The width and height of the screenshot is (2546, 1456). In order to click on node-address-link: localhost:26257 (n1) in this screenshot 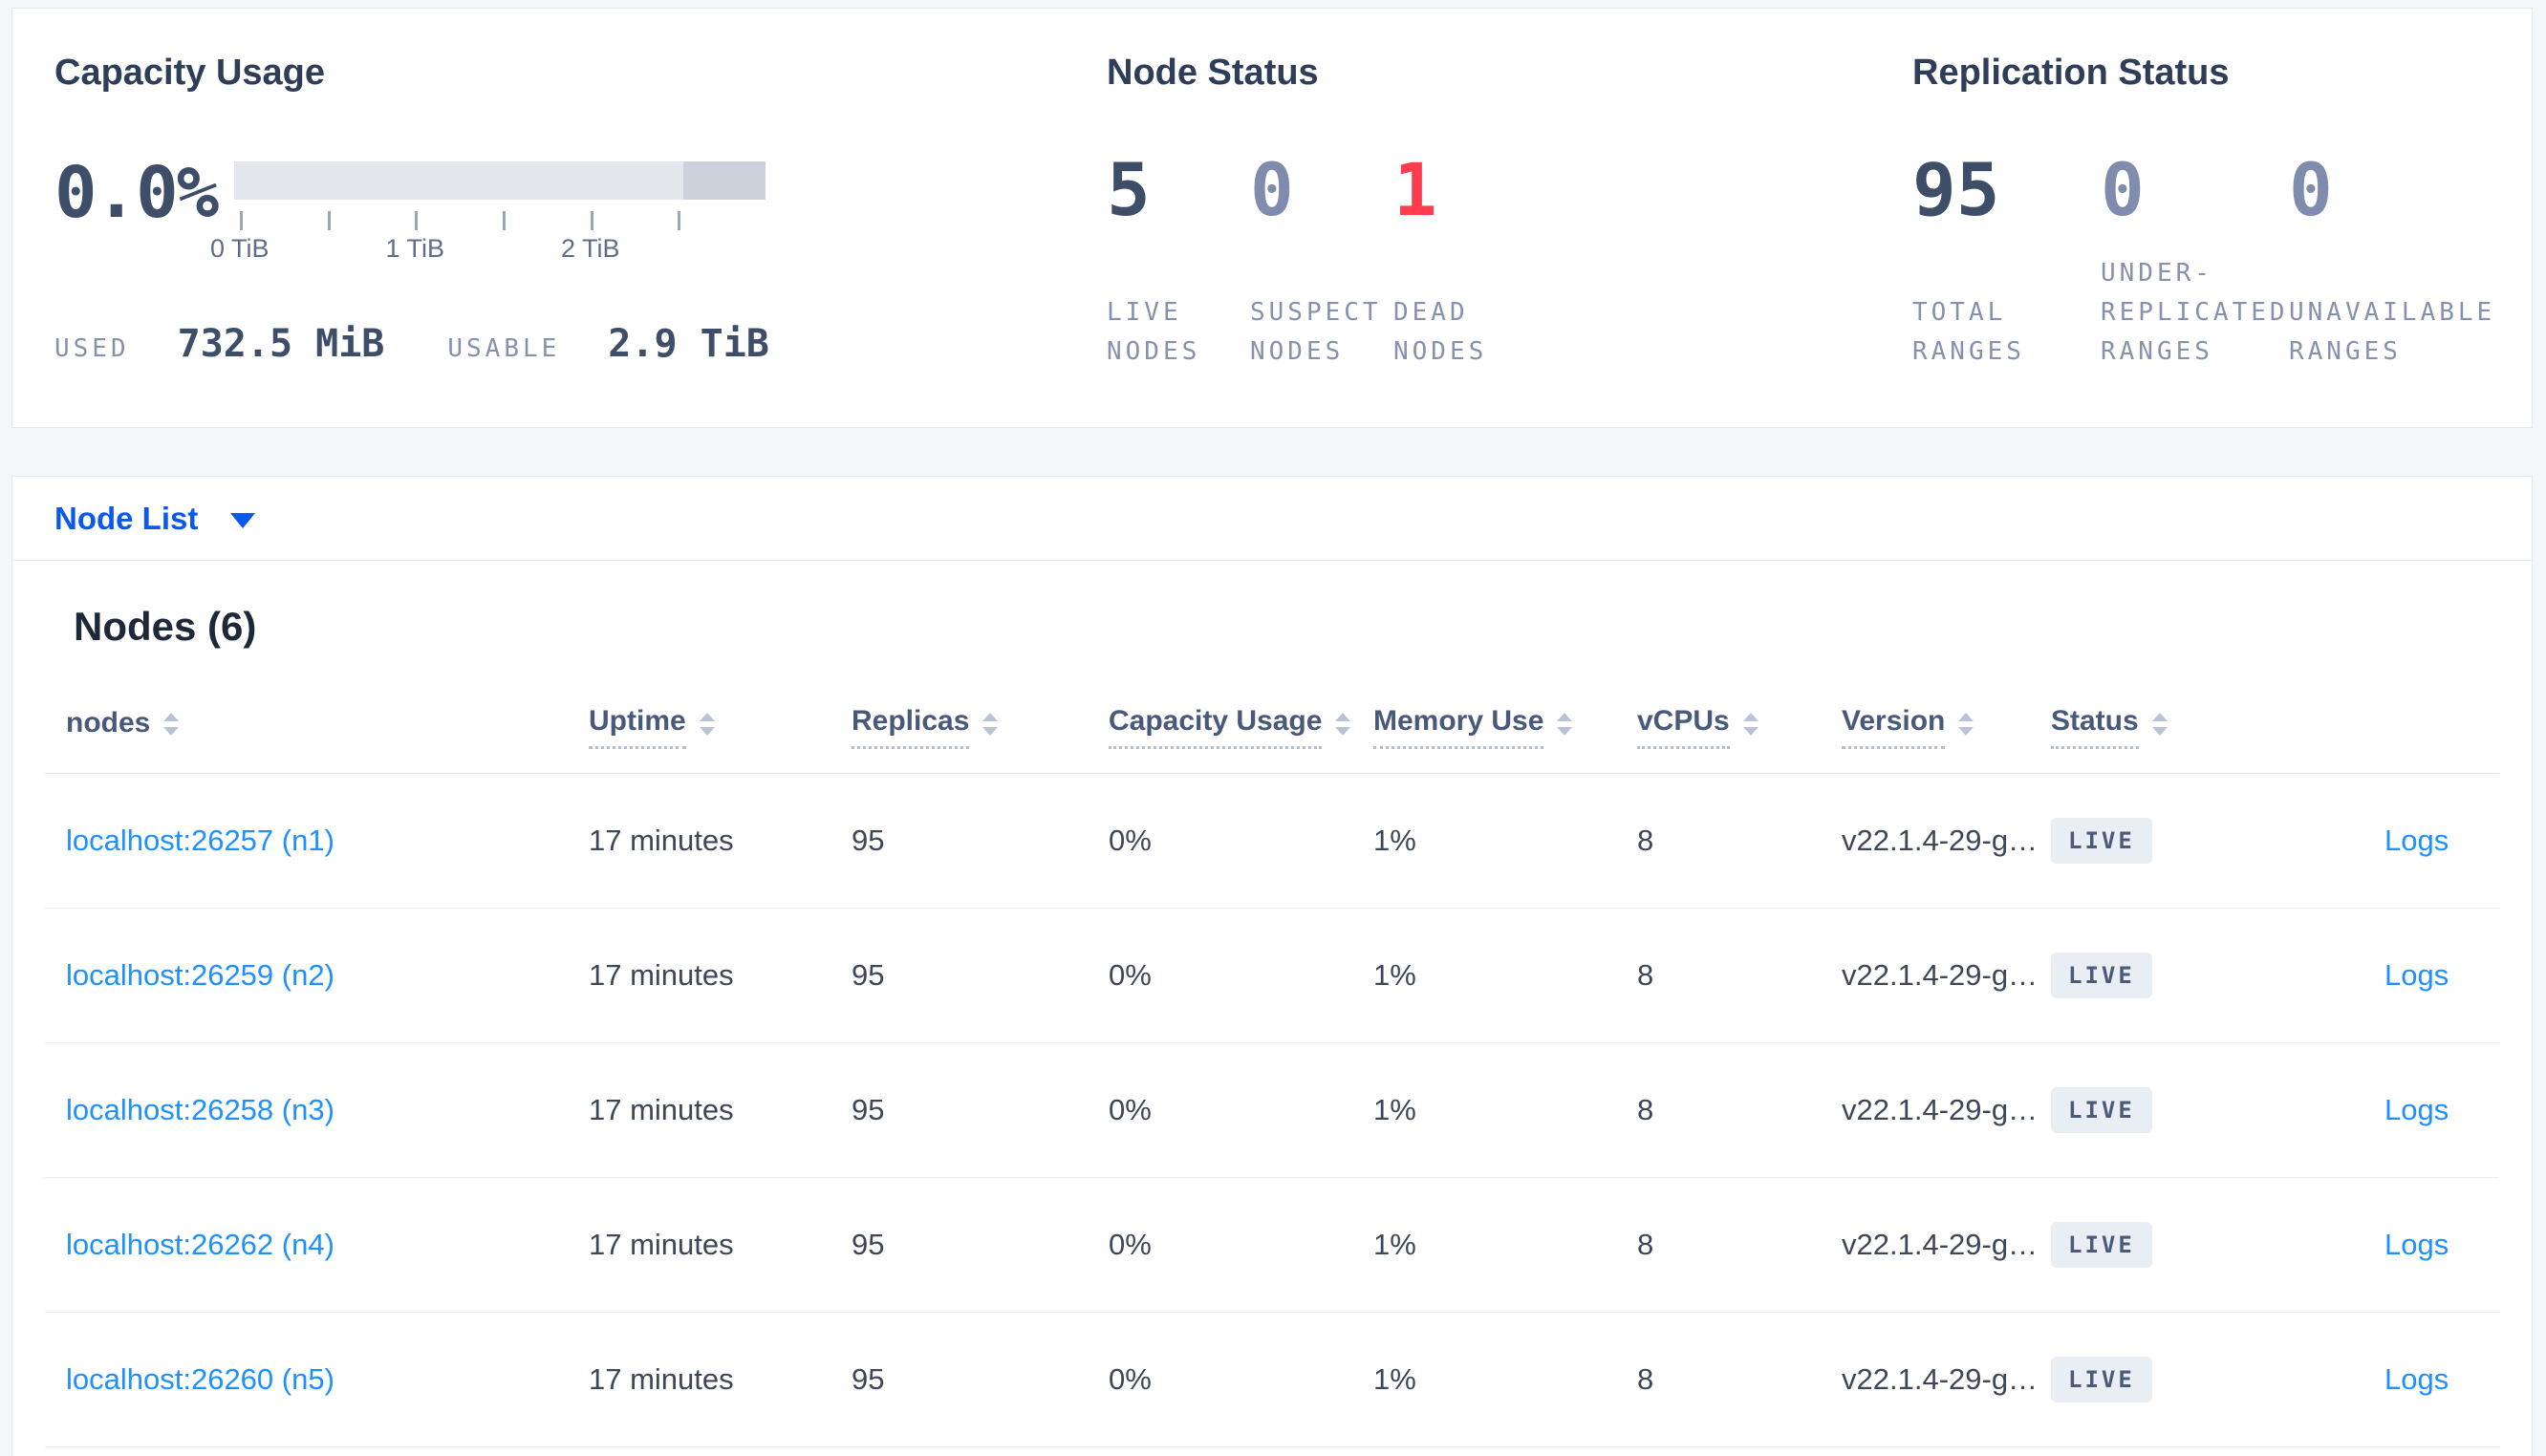, I will do `click(200, 841)`.